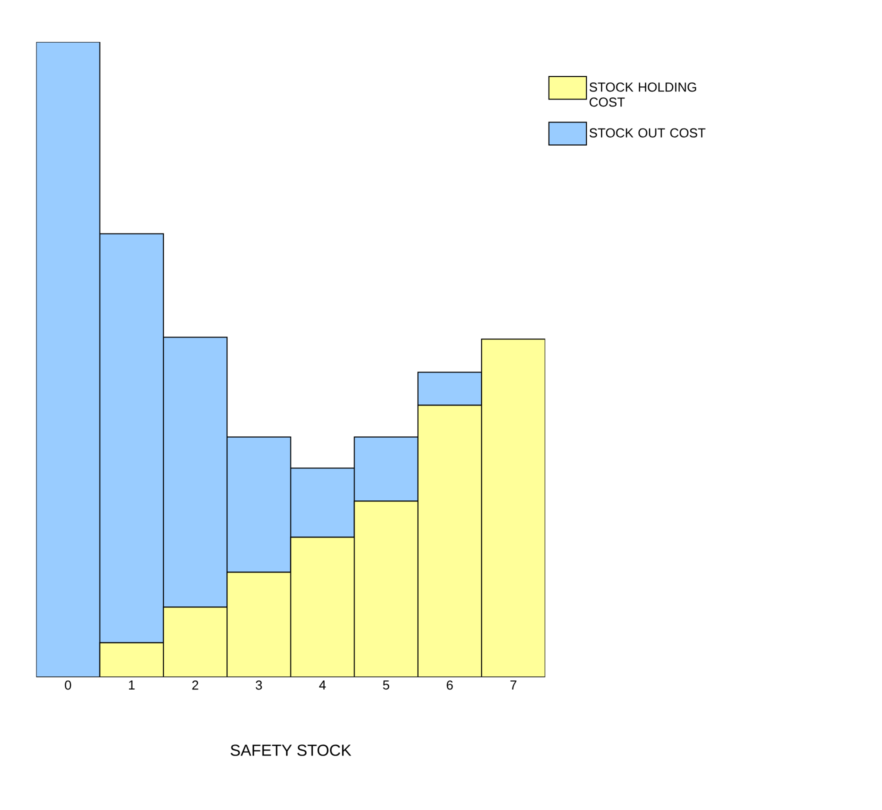 The image size is (882, 810). What do you see at coordinates (643, 94) in the screenshot?
I see `legend-label: STOCK HOLDING COST` at bounding box center [643, 94].